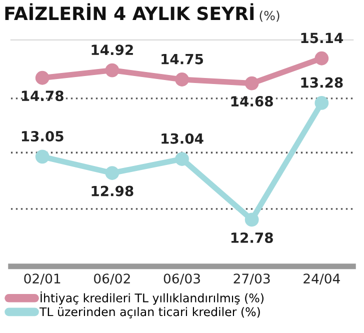 This screenshot has width=364, height=333. I want to click on data-label: 14.68, so click(252, 101).